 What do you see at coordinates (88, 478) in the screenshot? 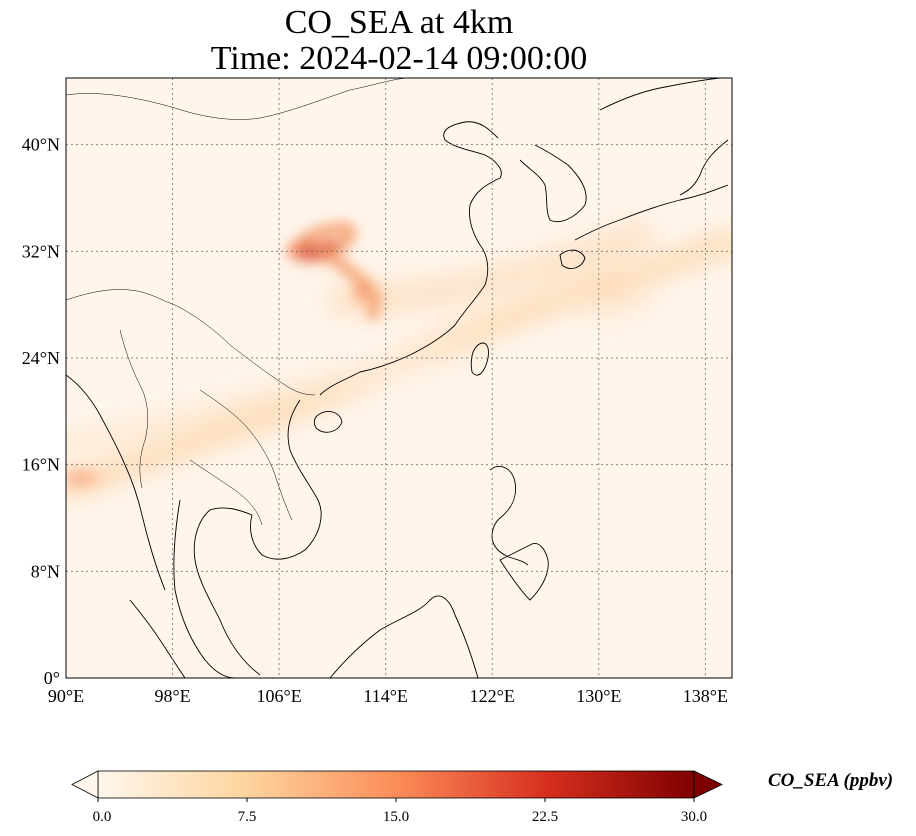
I see `indochina-hotspot` at bounding box center [88, 478].